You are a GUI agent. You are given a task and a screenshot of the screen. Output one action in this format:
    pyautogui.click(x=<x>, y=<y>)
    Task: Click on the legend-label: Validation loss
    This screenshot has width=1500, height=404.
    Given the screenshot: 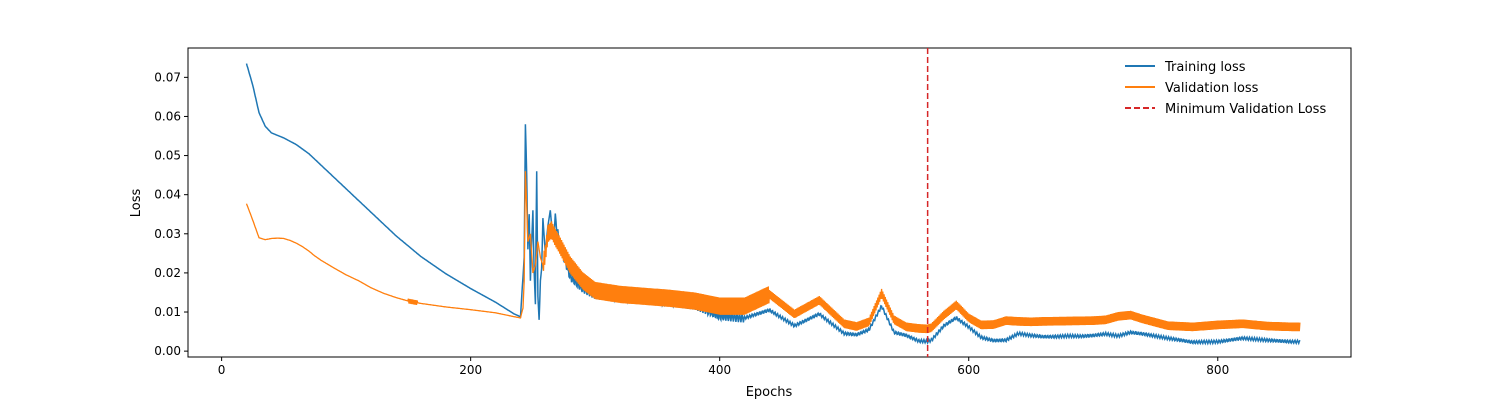 What is the action you would take?
    pyautogui.click(x=1212, y=88)
    